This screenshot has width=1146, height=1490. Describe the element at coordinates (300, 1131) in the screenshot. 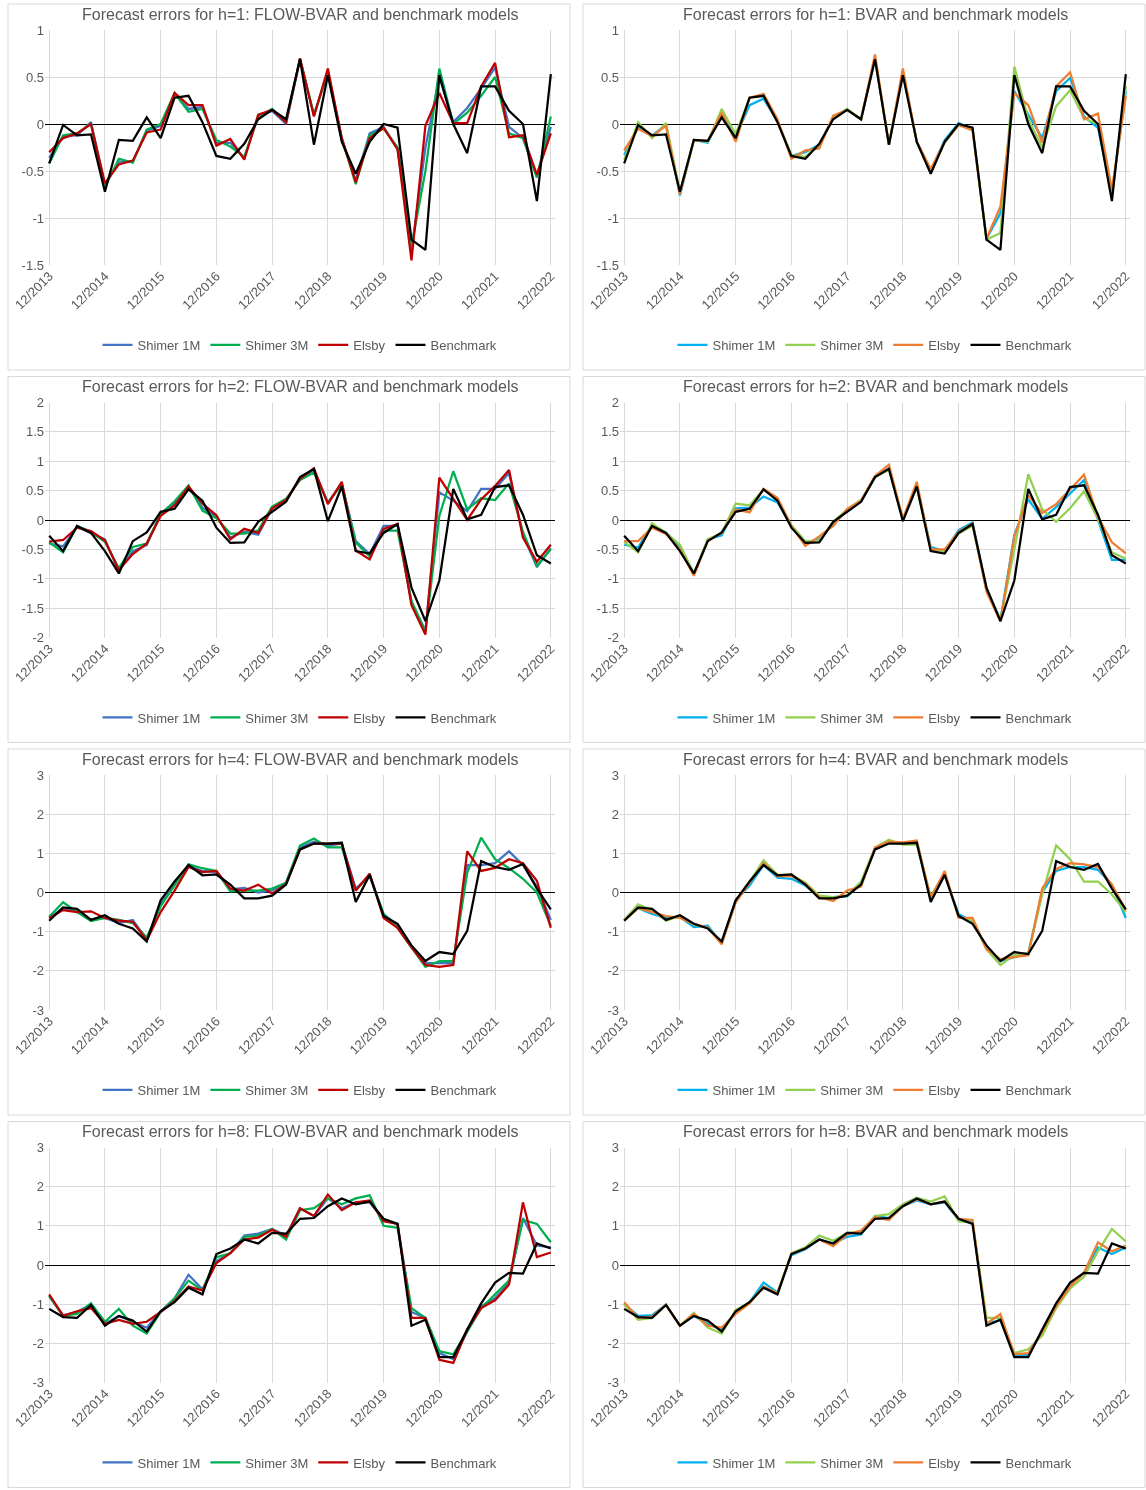

I see `chart-title: Forecast errors for h=8: FLOW-BVAR and benchmark models` at that location.